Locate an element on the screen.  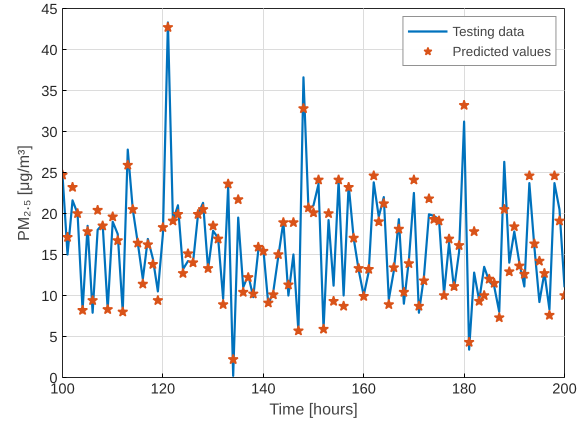
y-tick-label: 25 is located at coordinates (49, 174).